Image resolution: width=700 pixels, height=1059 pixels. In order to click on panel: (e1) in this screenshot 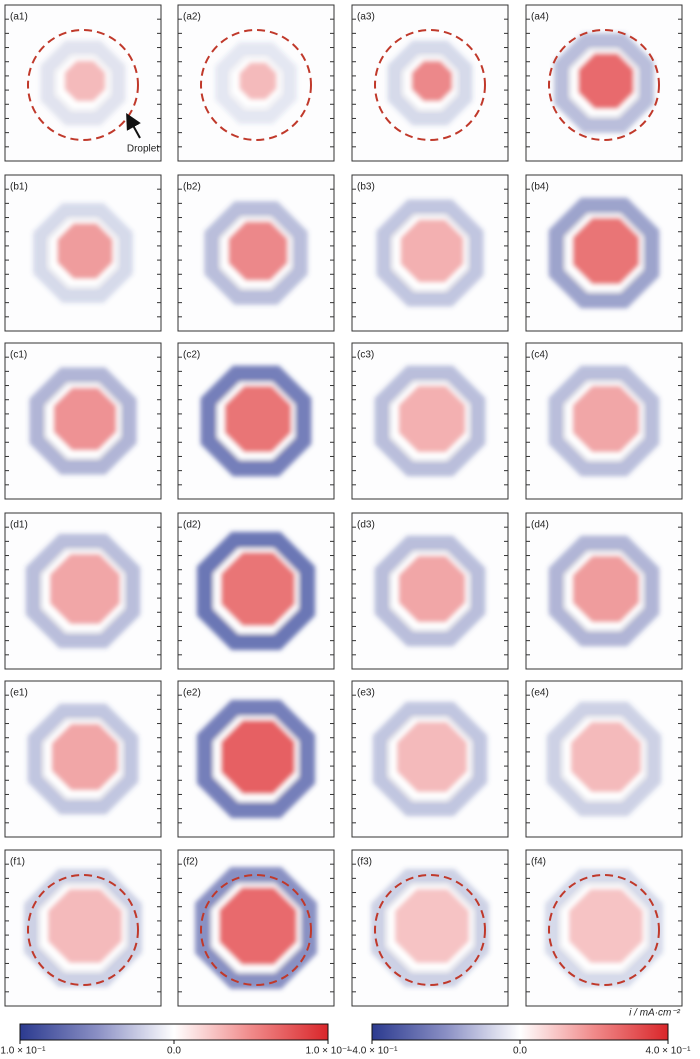, I will do `click(83, 759)`.